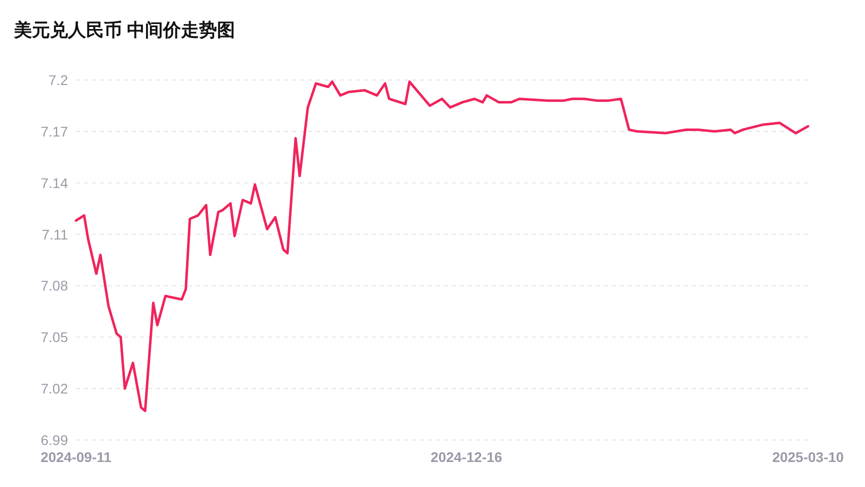 The width and height of the screenshot is (865, 487). Describe the element at coordinates (76, 457) in the screenshot. I see `x-tick-label: 2024-09-11` at that location.